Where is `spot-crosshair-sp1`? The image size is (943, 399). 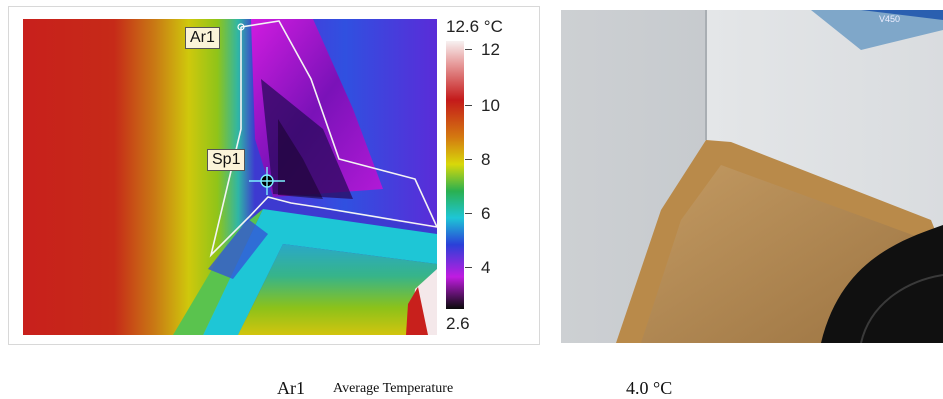 spot-crosshair-sp1 is located at coordinates (267, 181).